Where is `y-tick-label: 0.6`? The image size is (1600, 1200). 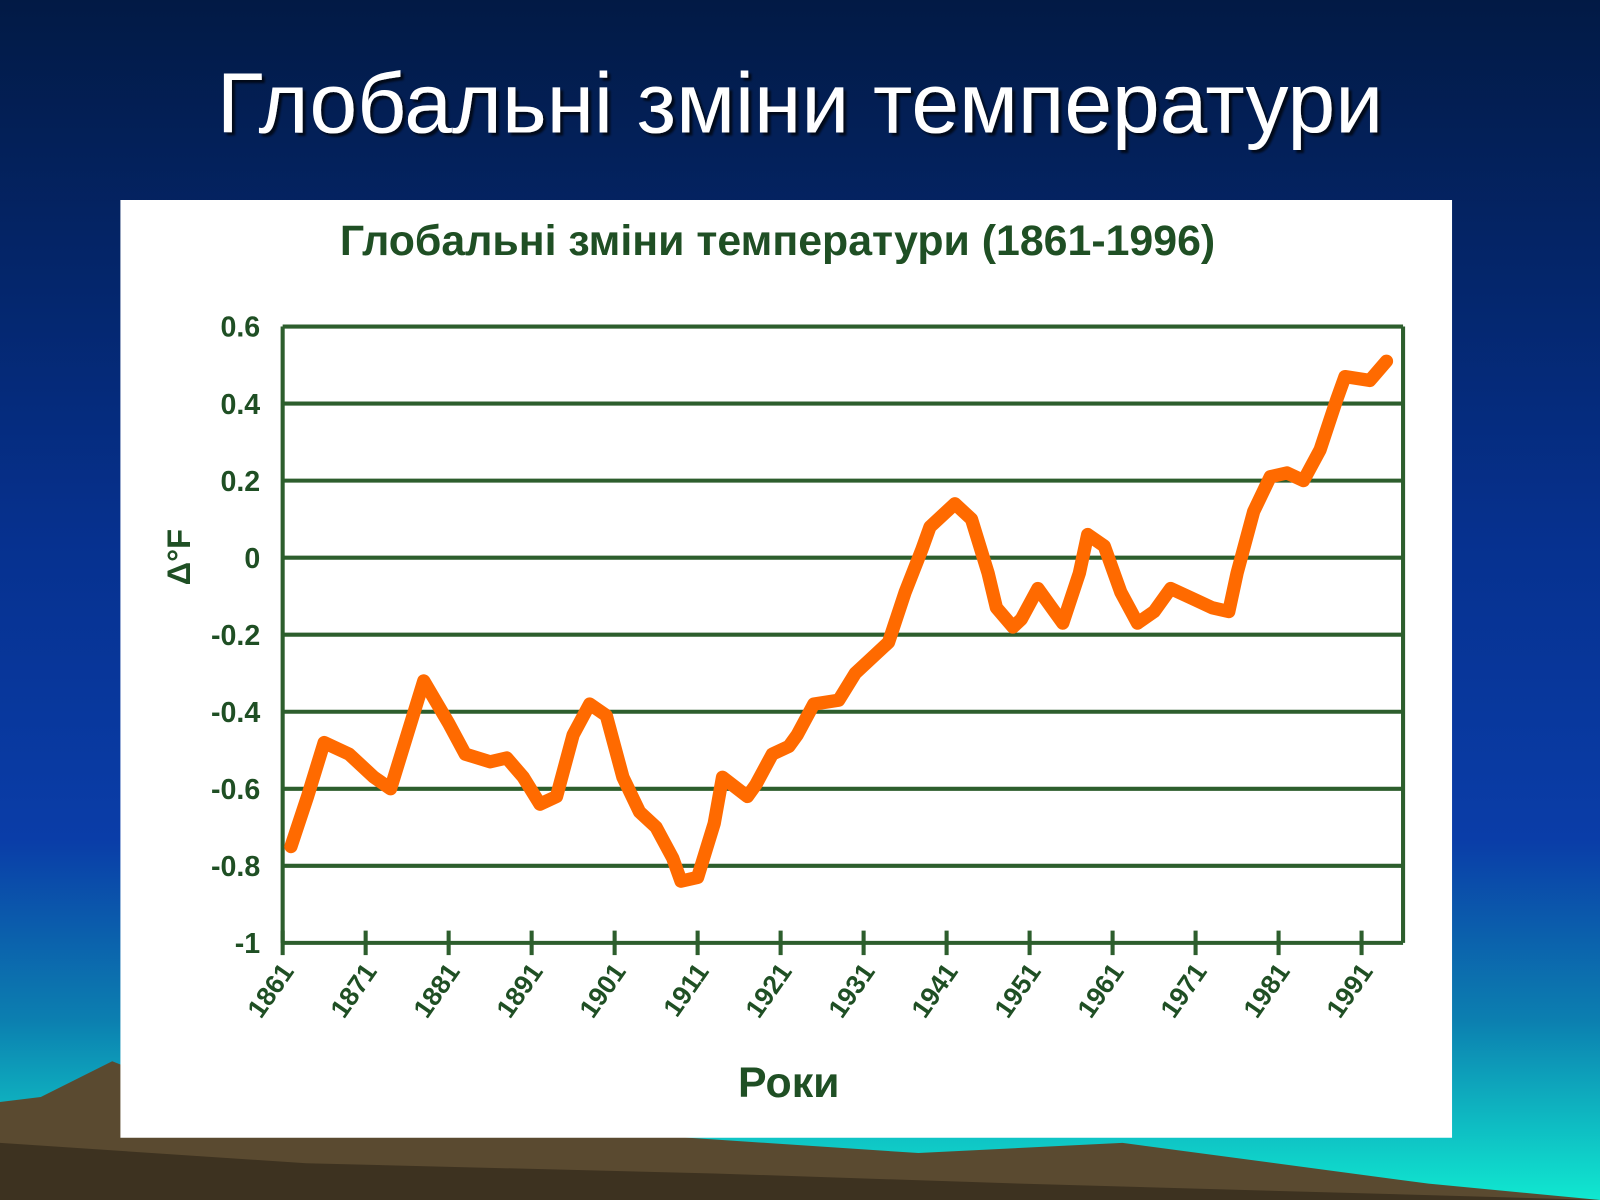
y-tick-label: 0.6 is located at coordinates (240, 328).